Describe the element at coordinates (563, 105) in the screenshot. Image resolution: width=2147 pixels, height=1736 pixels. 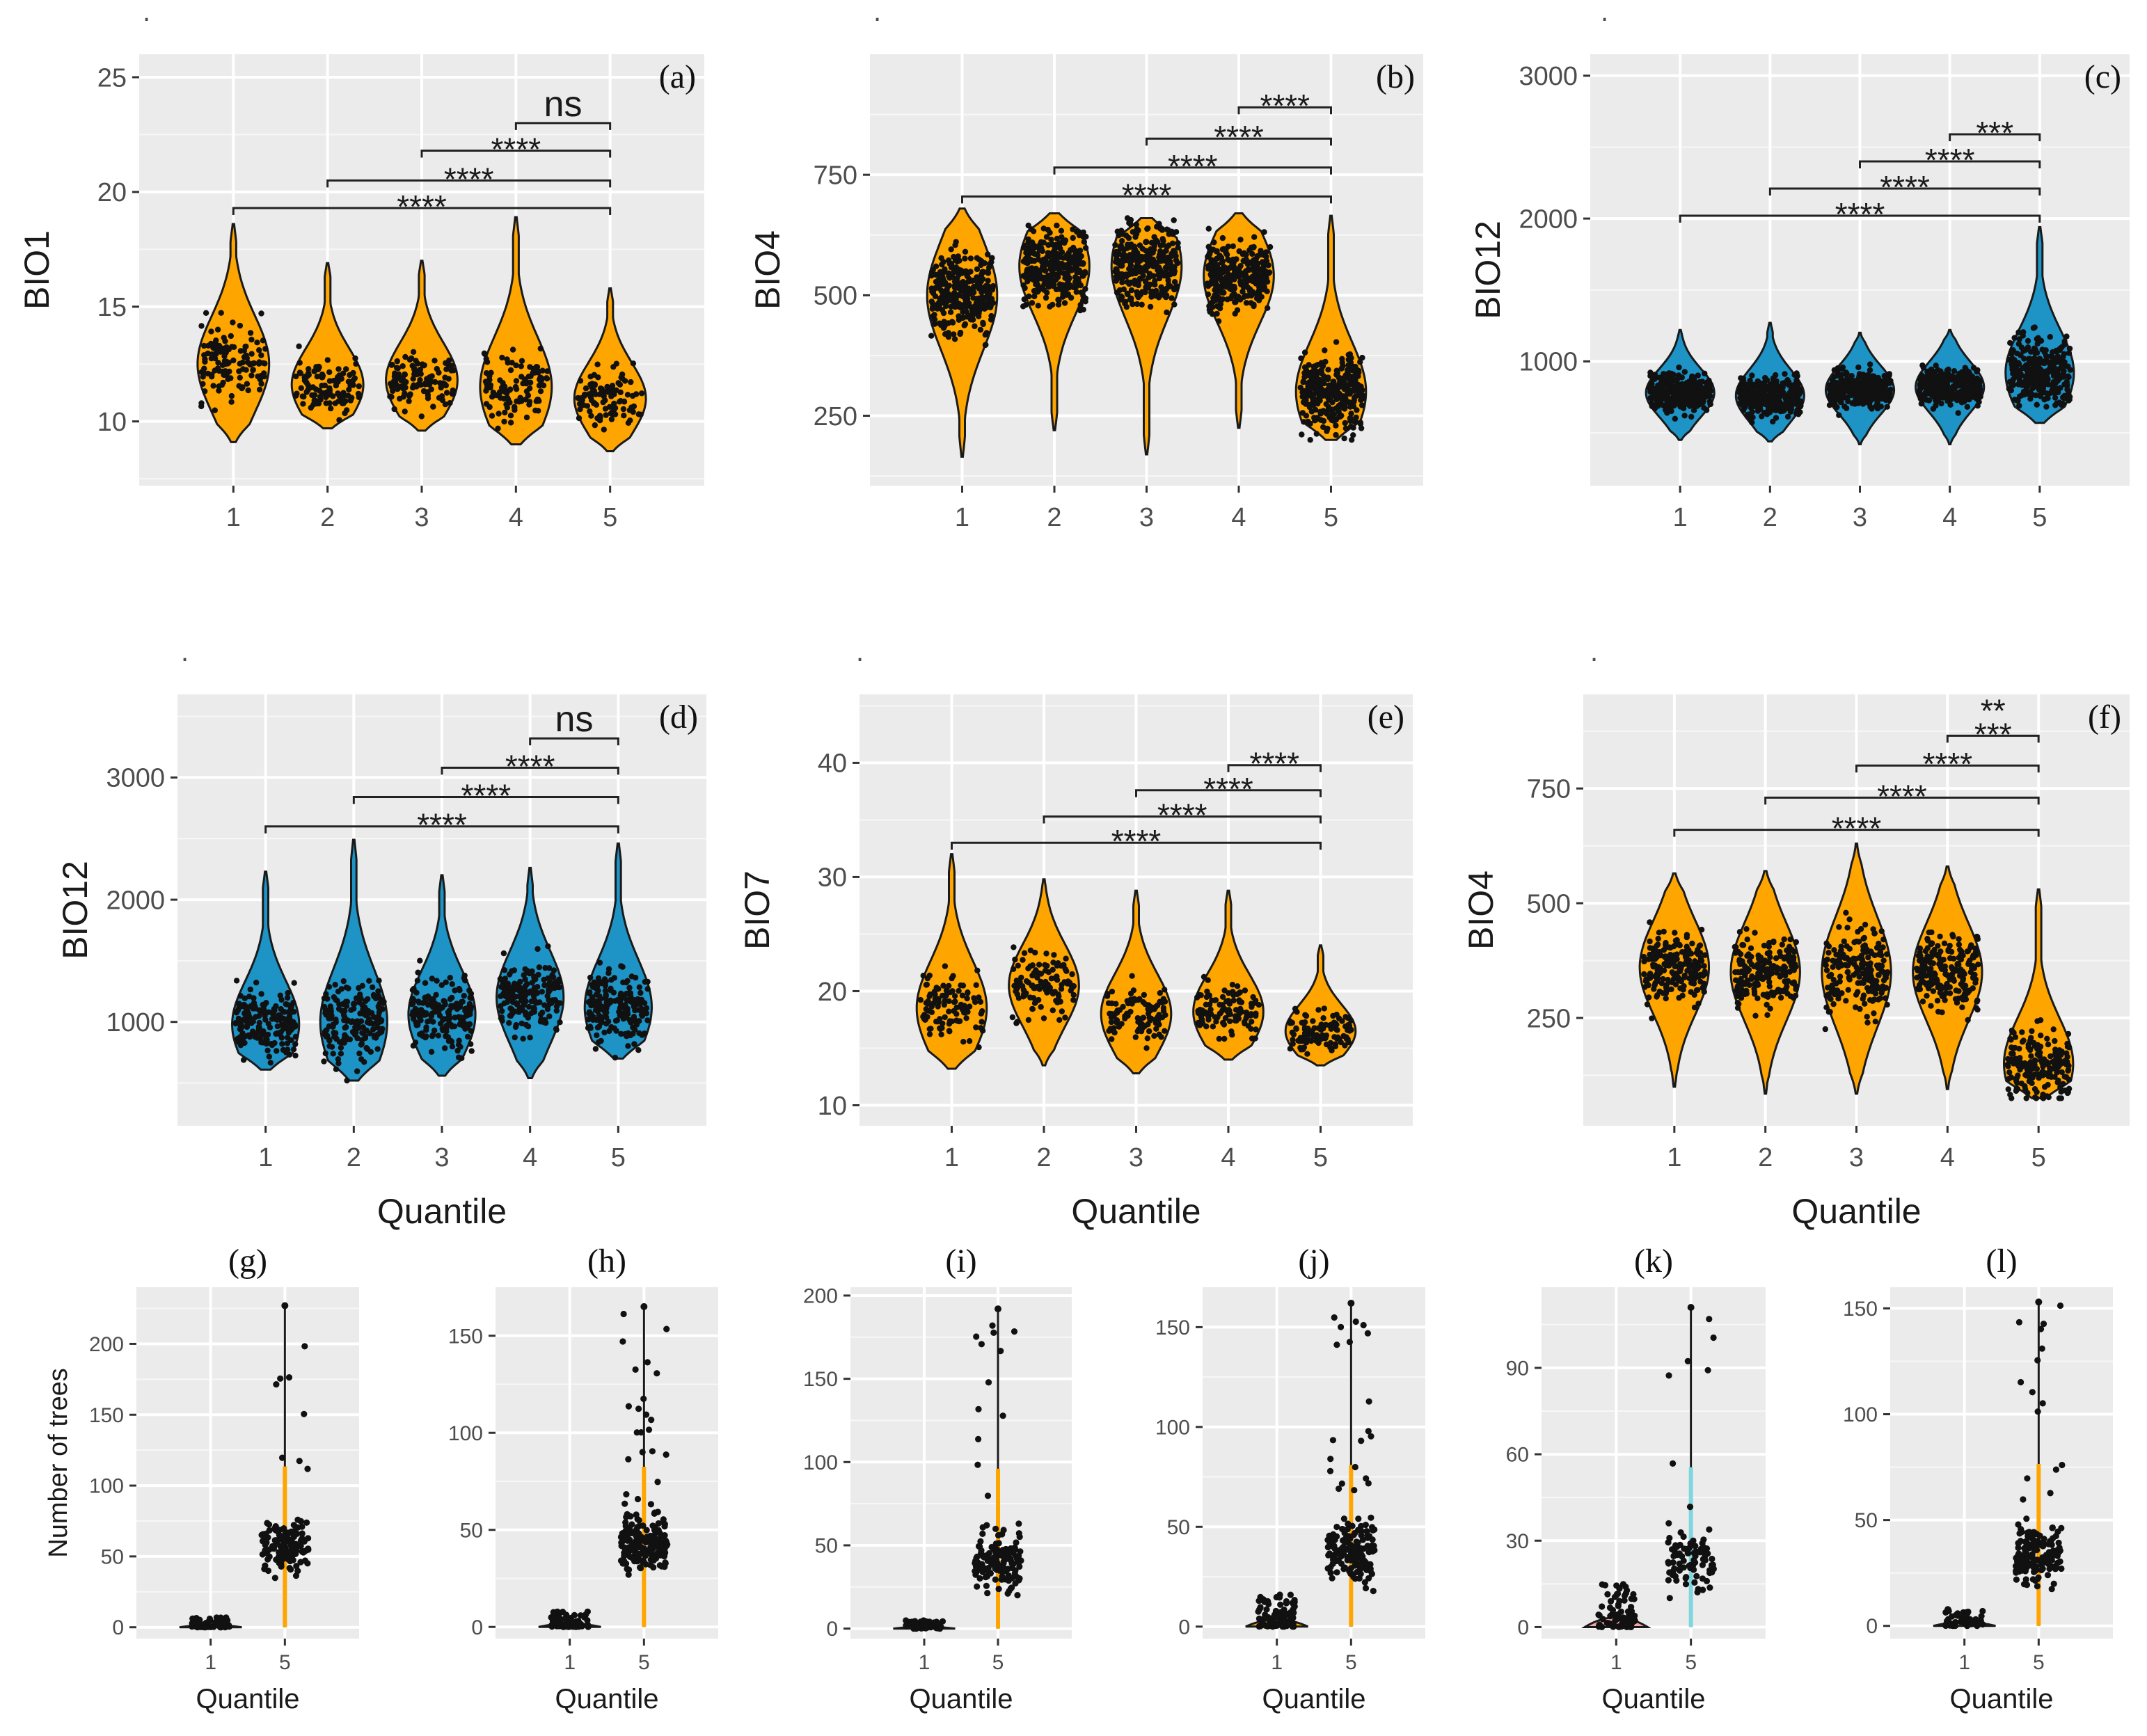
I see `significance-label: ns` at that location.